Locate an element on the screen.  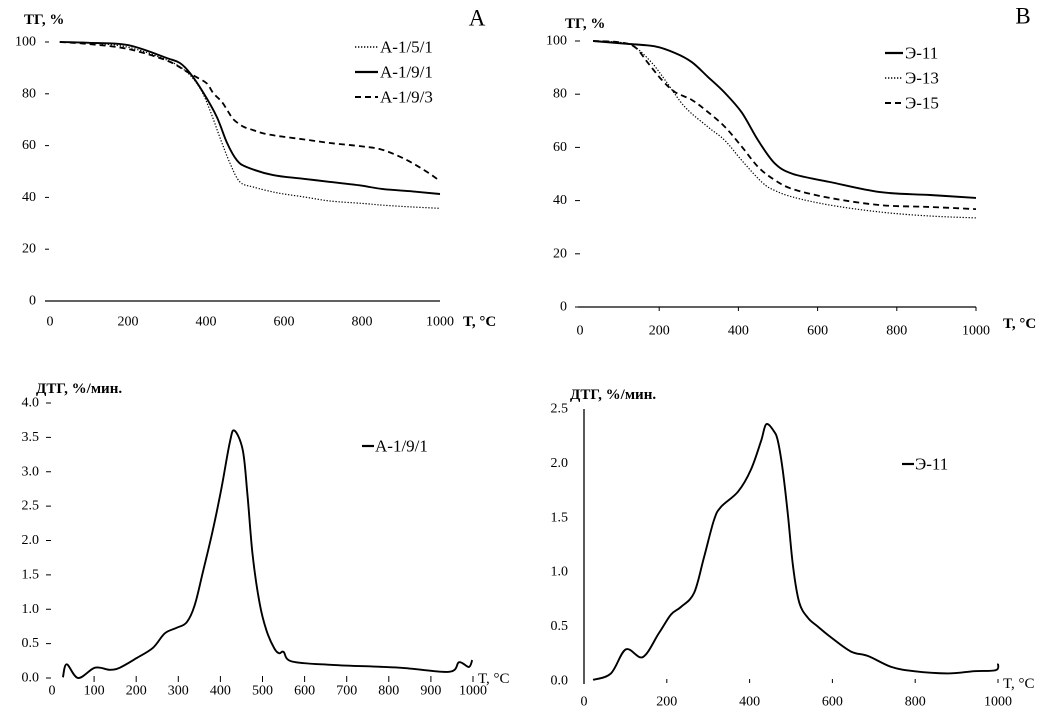
legend-item: Э-13 is located at coordinates (912, 78).